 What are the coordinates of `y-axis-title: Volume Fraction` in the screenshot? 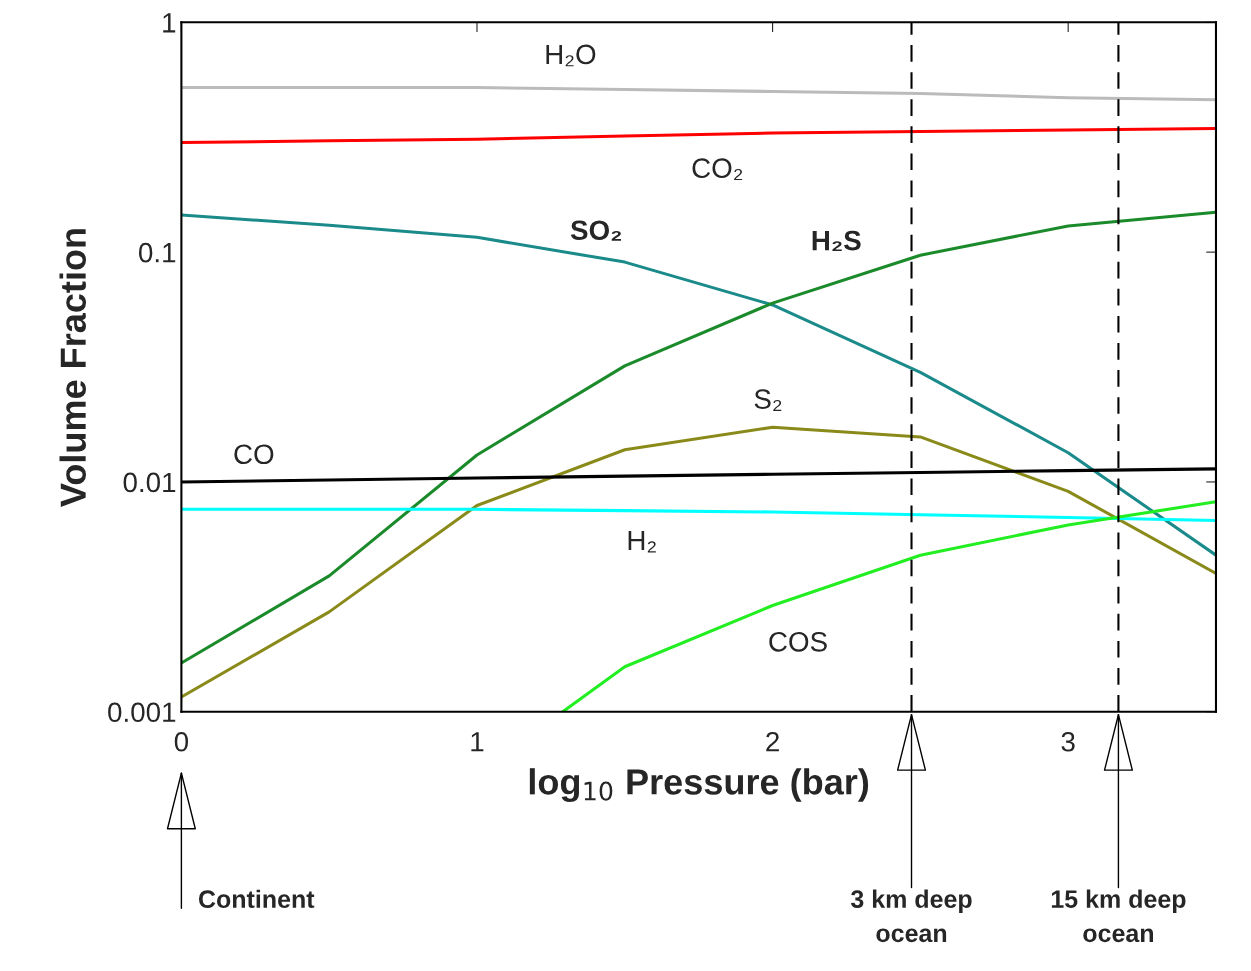 It's located at (72, 368).